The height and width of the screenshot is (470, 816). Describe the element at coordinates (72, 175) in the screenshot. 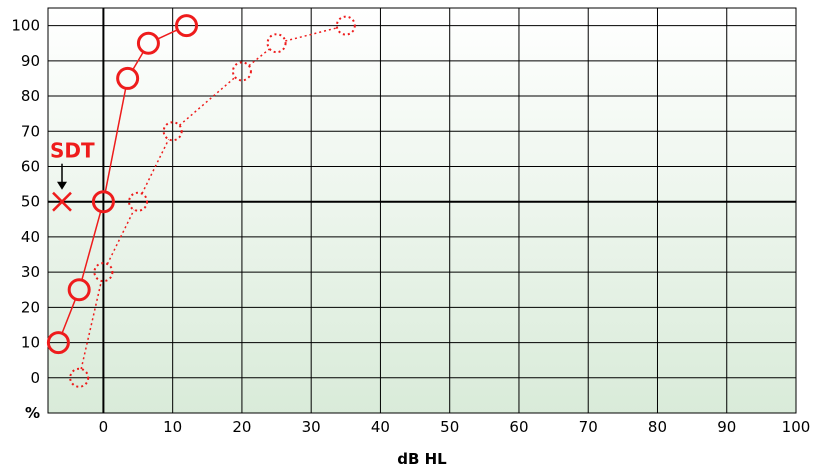

I see `annotation-layer: SDT` at that location.